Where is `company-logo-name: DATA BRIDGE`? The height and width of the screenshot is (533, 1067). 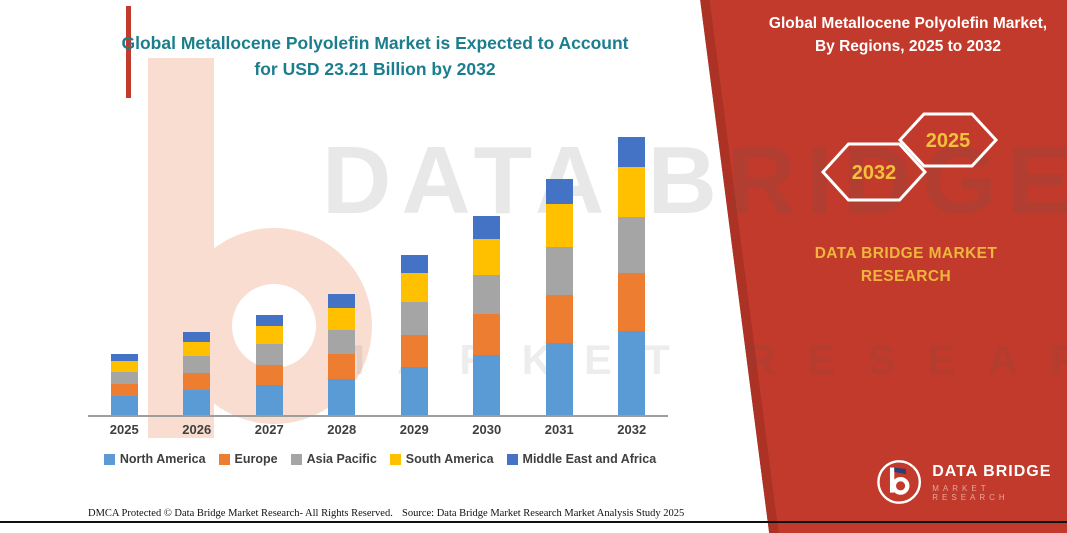 company-logo-name: DATA BRIDGE is located at coordinates (992, 471).